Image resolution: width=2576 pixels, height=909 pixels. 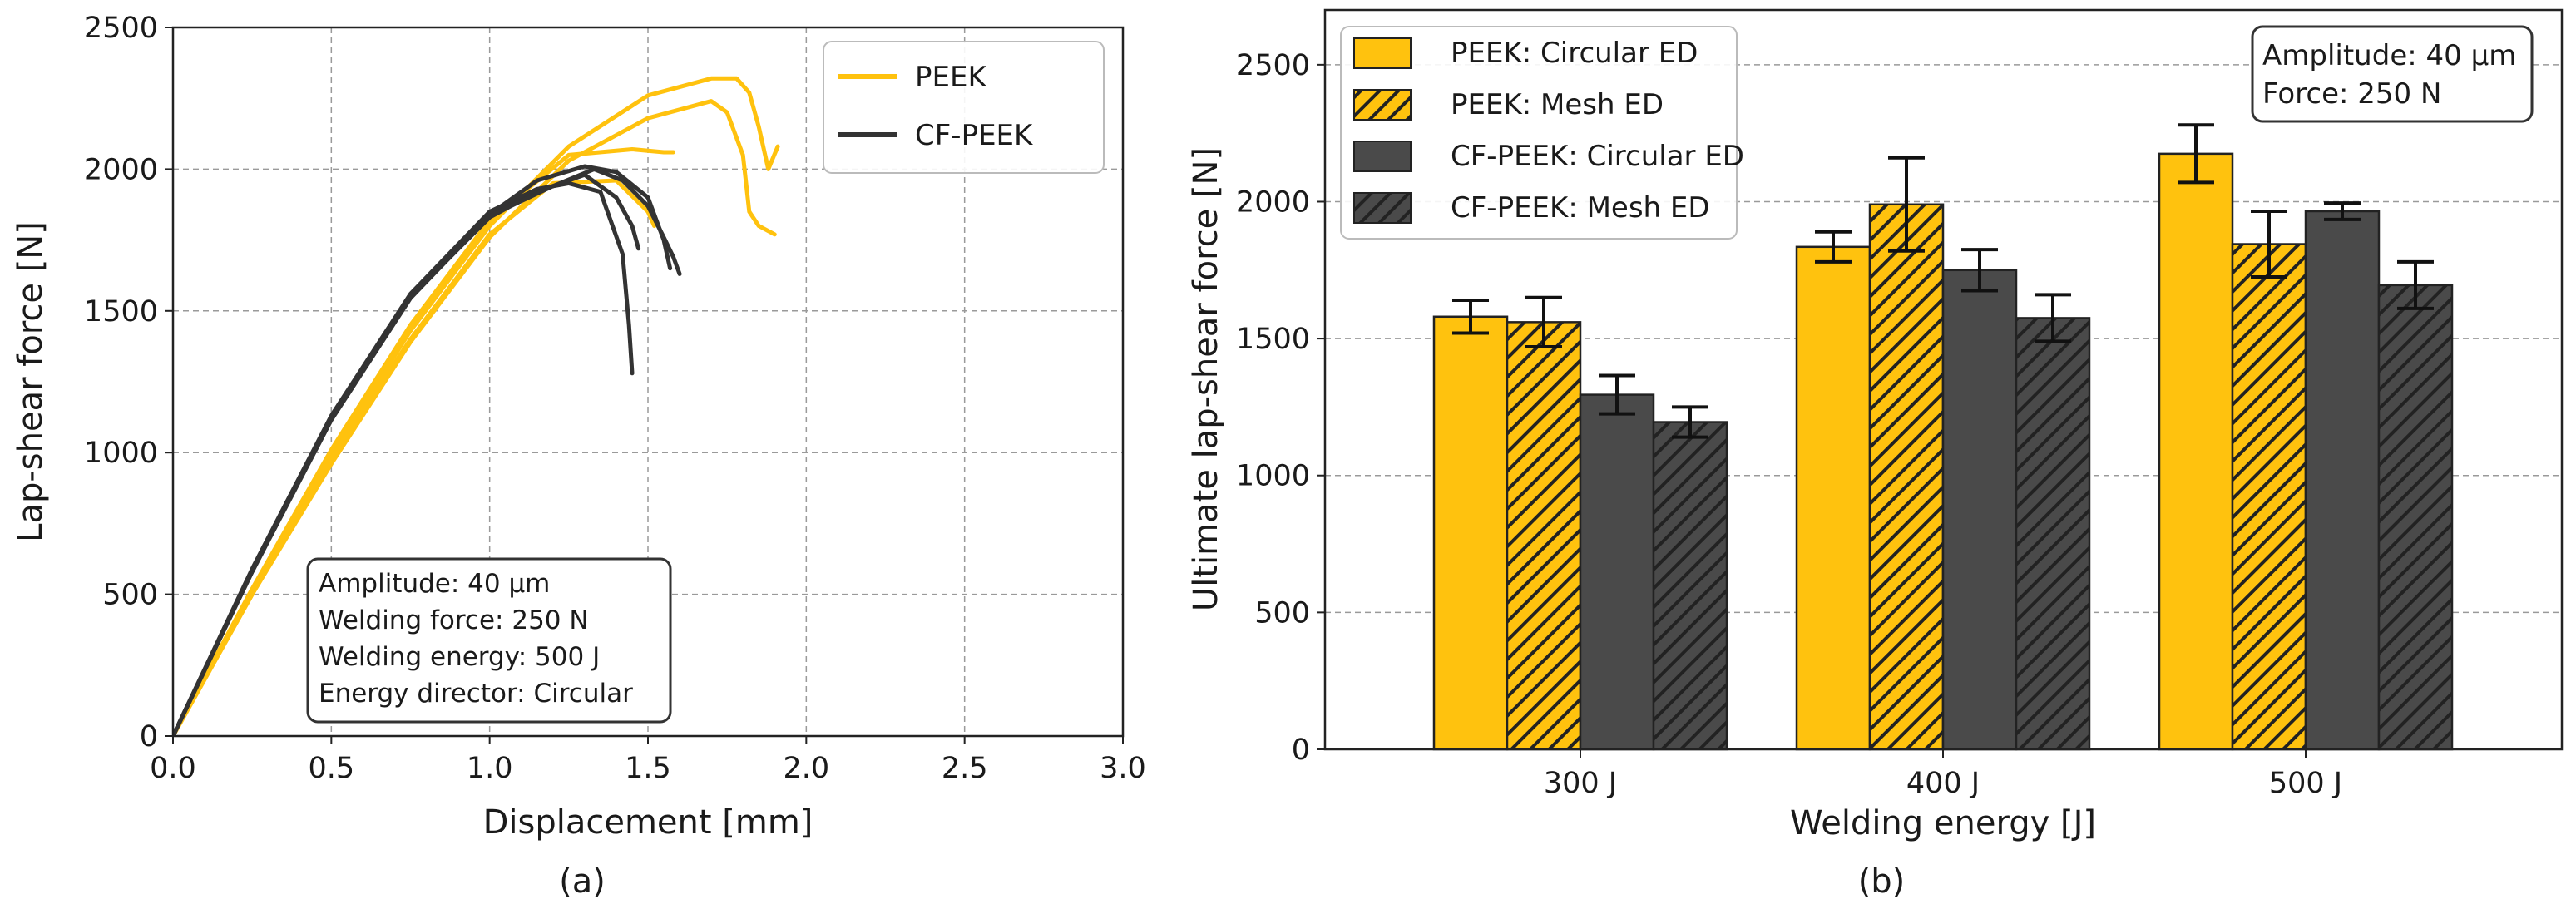 What do you see at coordinates (1597, 157) in the screenshot?
I see `legend-label-cf-peek-circular: CF-PEEK: Circular ED` at bounding box center [1597, 157].